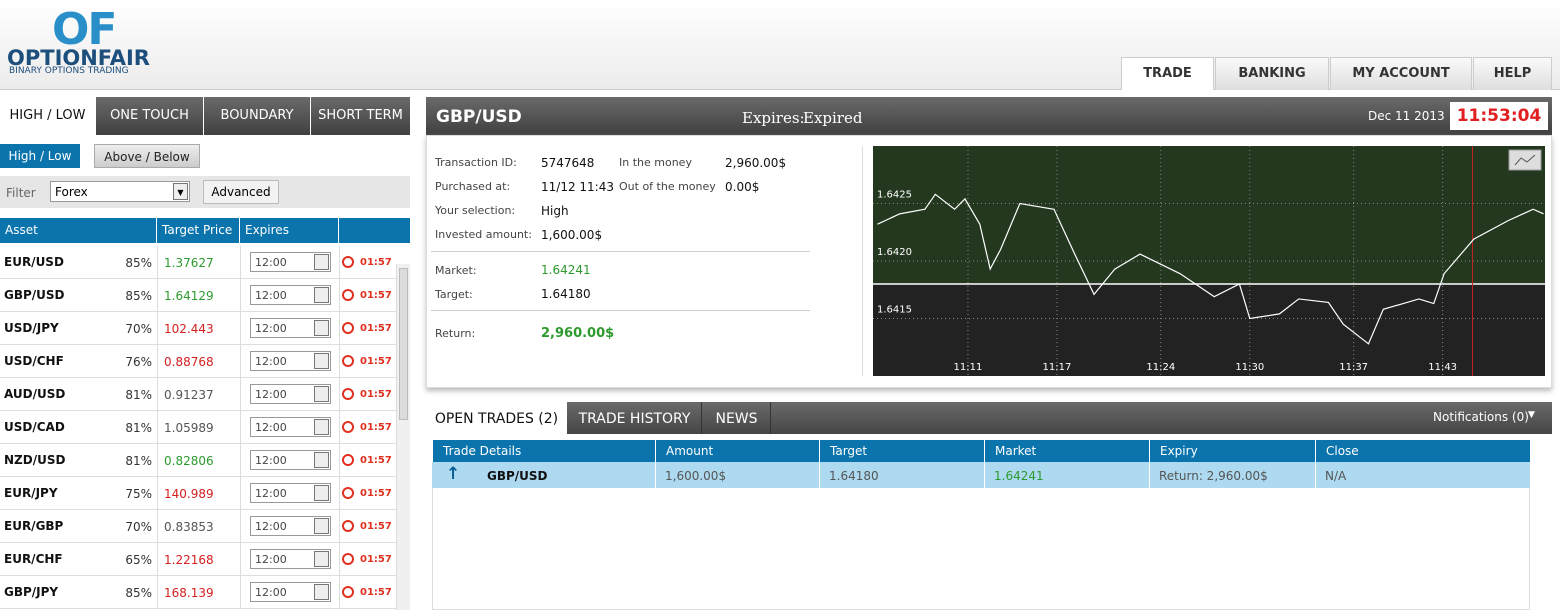  Describe the element at coordinates (34, 427) in the screenshot. I see `asset-name: USD/CAD` at that location.